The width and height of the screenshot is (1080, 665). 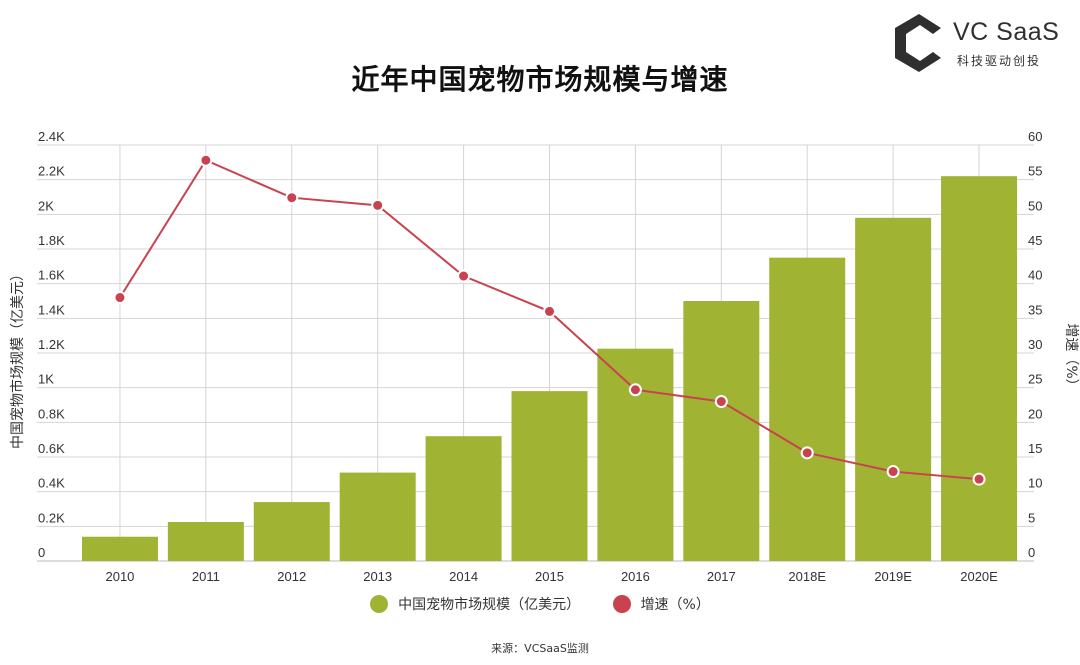 What do you see at coordinates (540, 79) in the screenshot?
I see `chart-title: 近年中国宠物市场规模与增速` at bounding box center [540, 79].